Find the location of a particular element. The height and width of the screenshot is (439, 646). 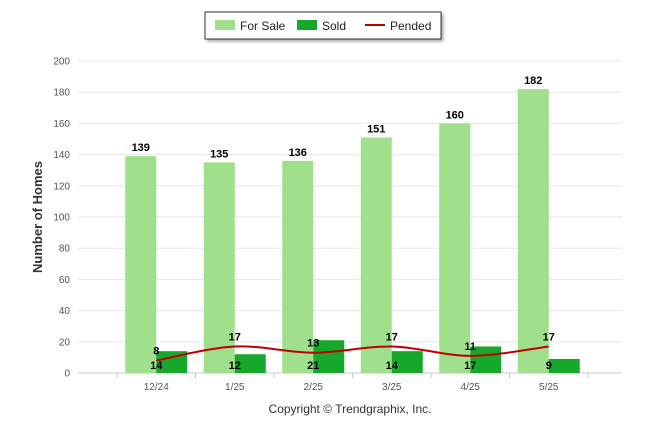

for-sale-value-label: 151 is located at coordinates (376, 129).